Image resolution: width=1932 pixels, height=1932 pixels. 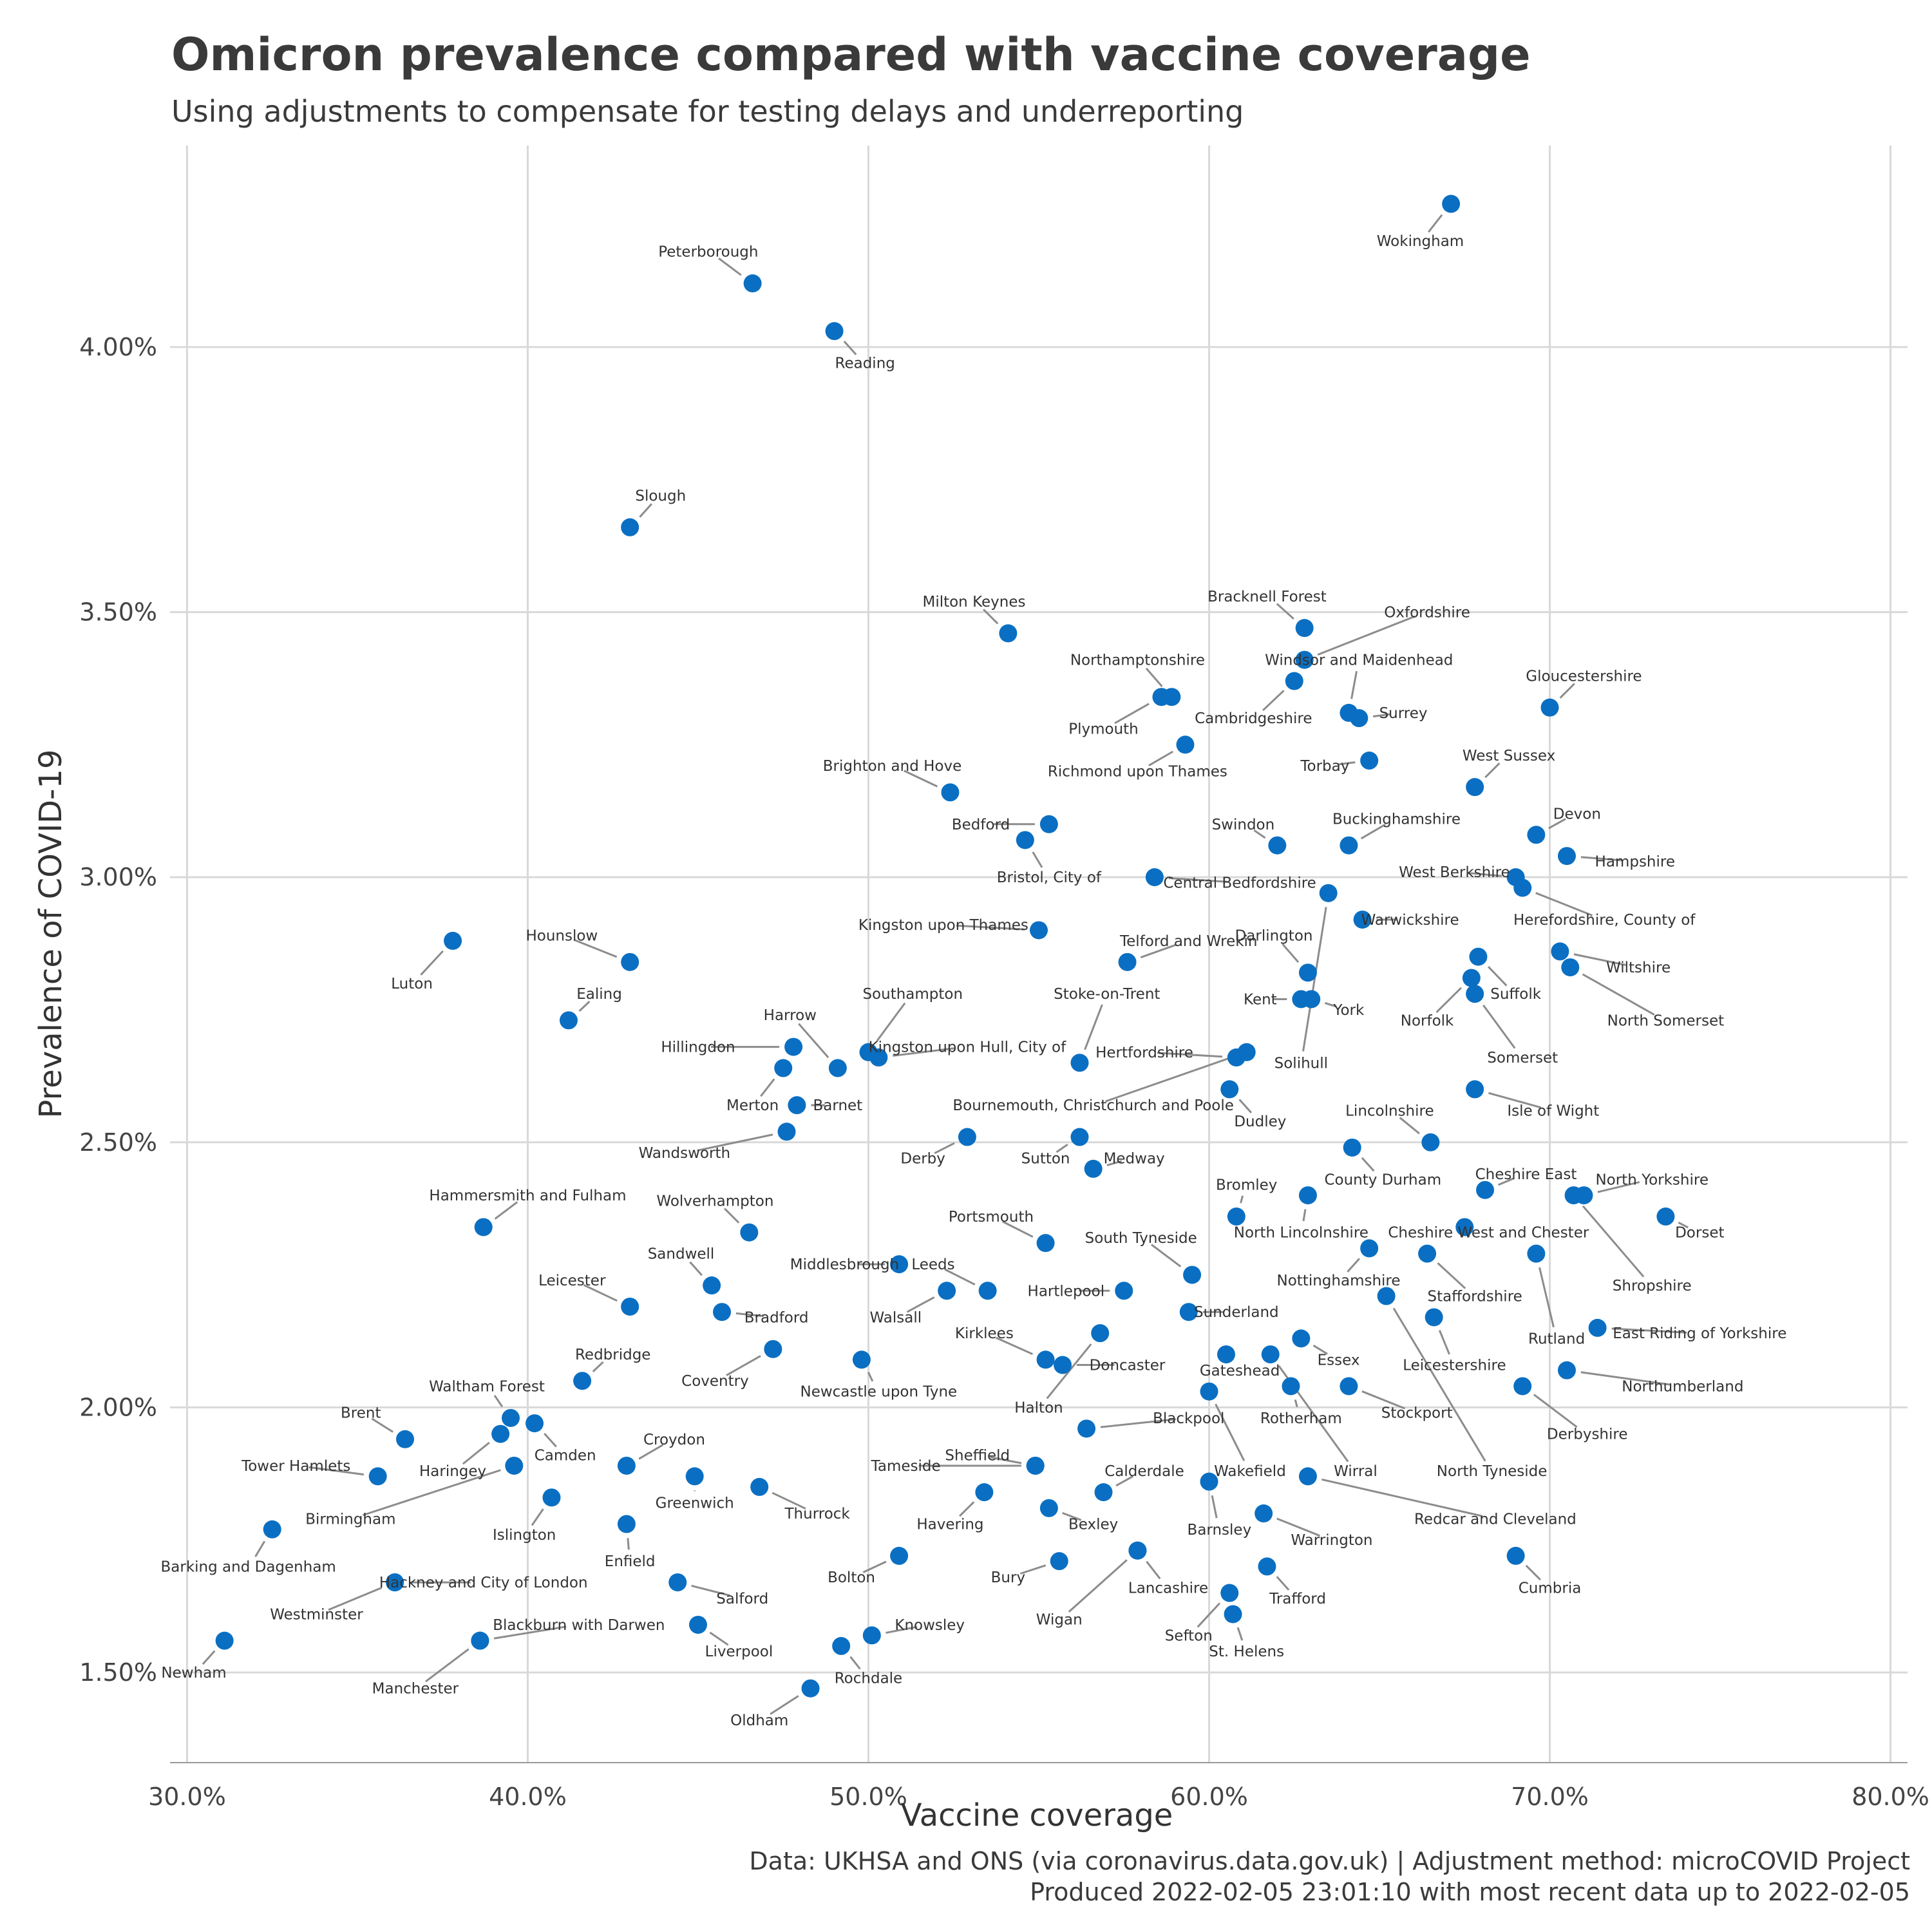 I want to click on point-label: Bradford, so click(x=777, y=1318).